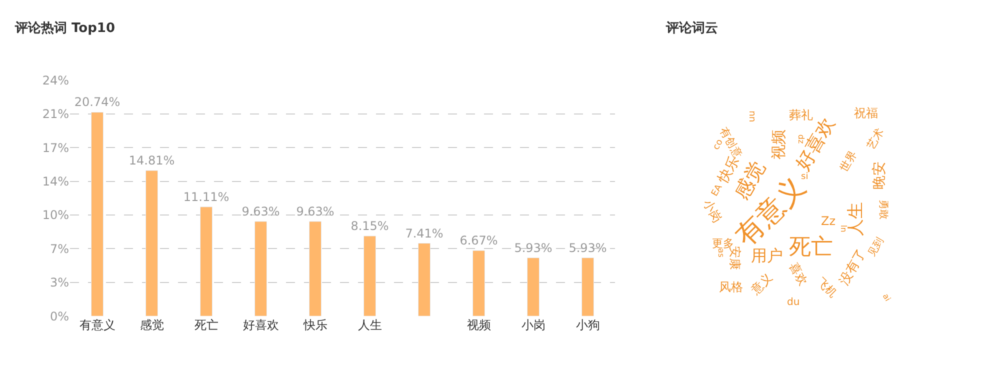 The width and height of the screenshot is (985, 378). I want to click on data-label: 6.67%, so click(479, 241).